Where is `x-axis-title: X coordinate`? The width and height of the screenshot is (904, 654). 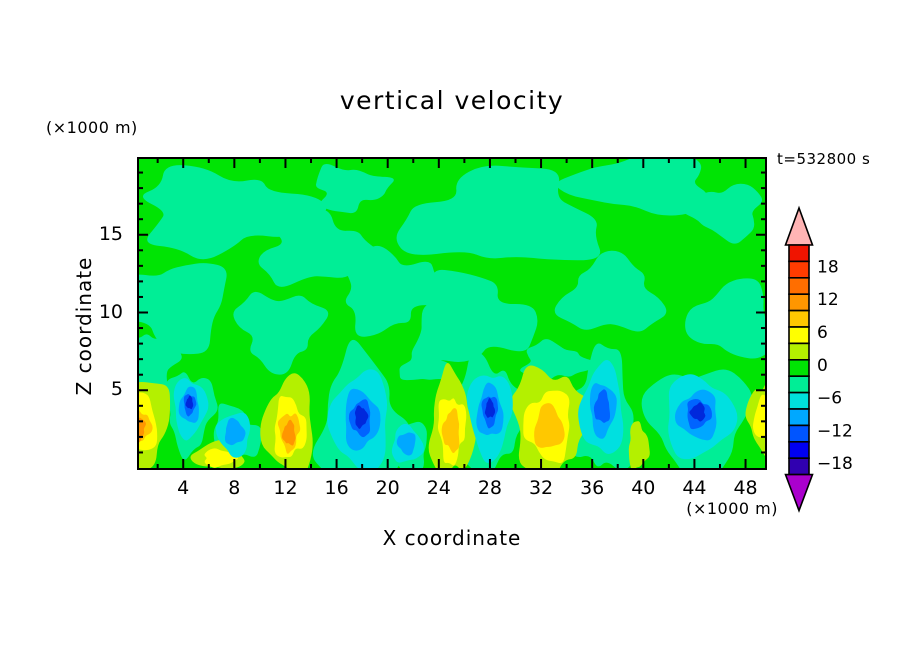
x-axis-title: X coordinate is located at coordinates (452, 538).